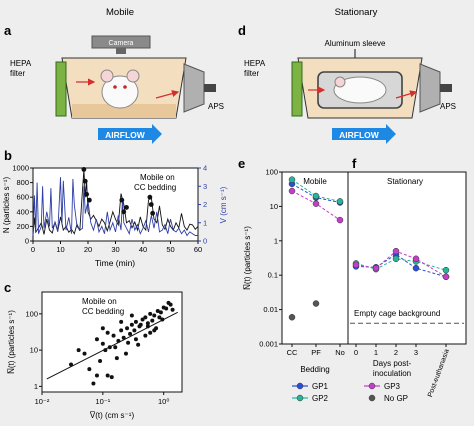  What do you see at coordinates (255, 63) in the screenshot?
I see `hepa-label: HEPA` at bounding box center [255, 63].